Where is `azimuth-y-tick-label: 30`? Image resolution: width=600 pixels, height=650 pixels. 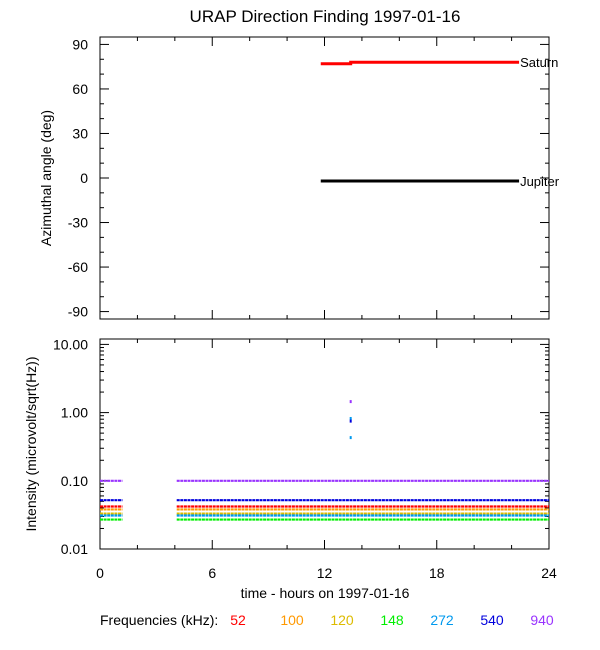
azimuth-y-tick-label: 30 is located at coordinates (80, 133).